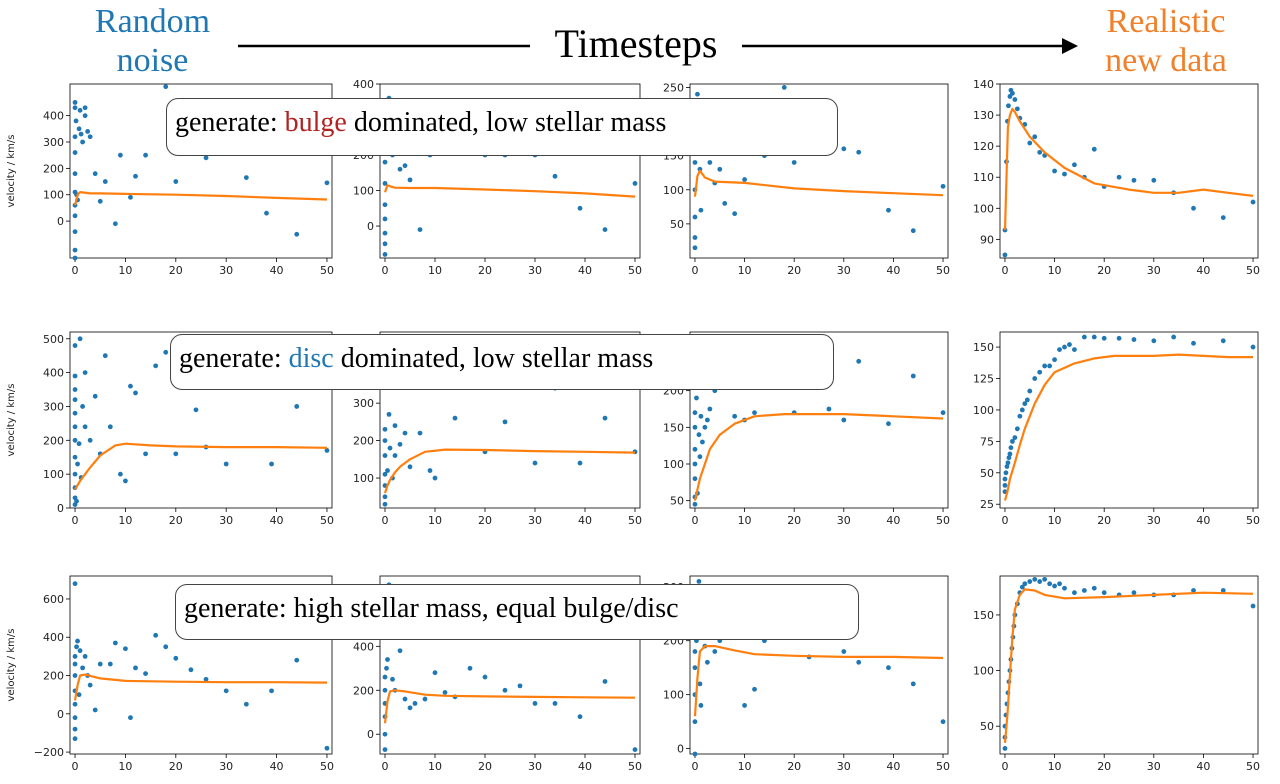  What do you see at coordinates (485, 766) in the screenshot?
I see `x-tick-label: 20` at bounding box center [485, 766].